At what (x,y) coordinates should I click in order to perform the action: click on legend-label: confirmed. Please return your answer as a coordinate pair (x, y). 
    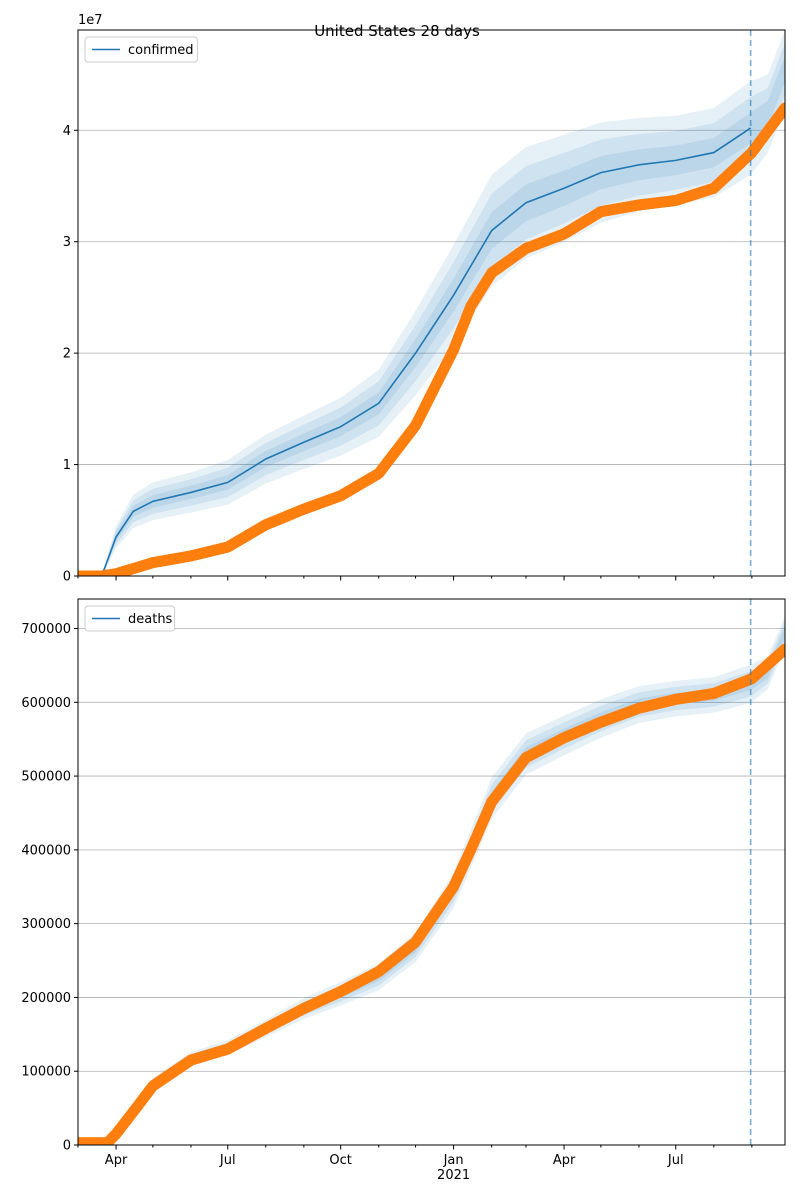
    Looking at the image, I should click on (161, 50).